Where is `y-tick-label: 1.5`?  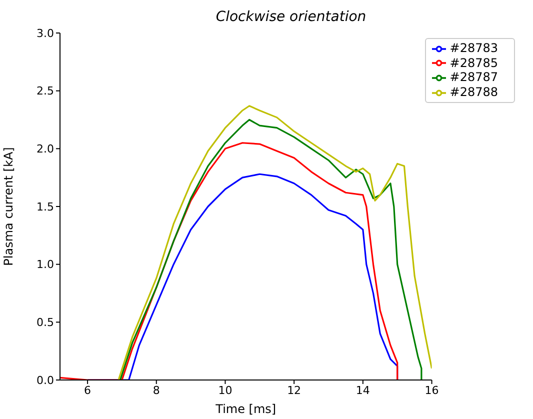
y-tick-label: 1.5 is located at coordinates (45, 207).